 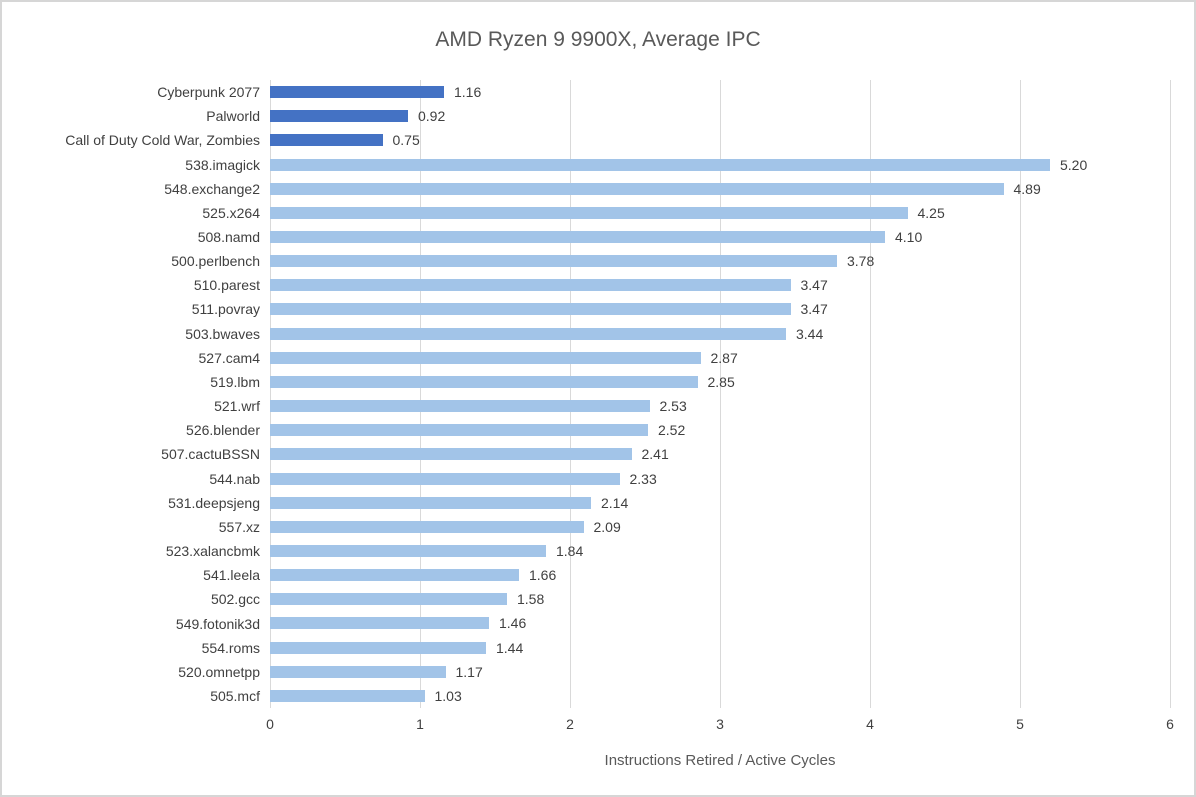 What do you see at coordinates (1020, 724) in the screenshot?
I see `x-tick-label: 5` at bounding box center [1020, 724].